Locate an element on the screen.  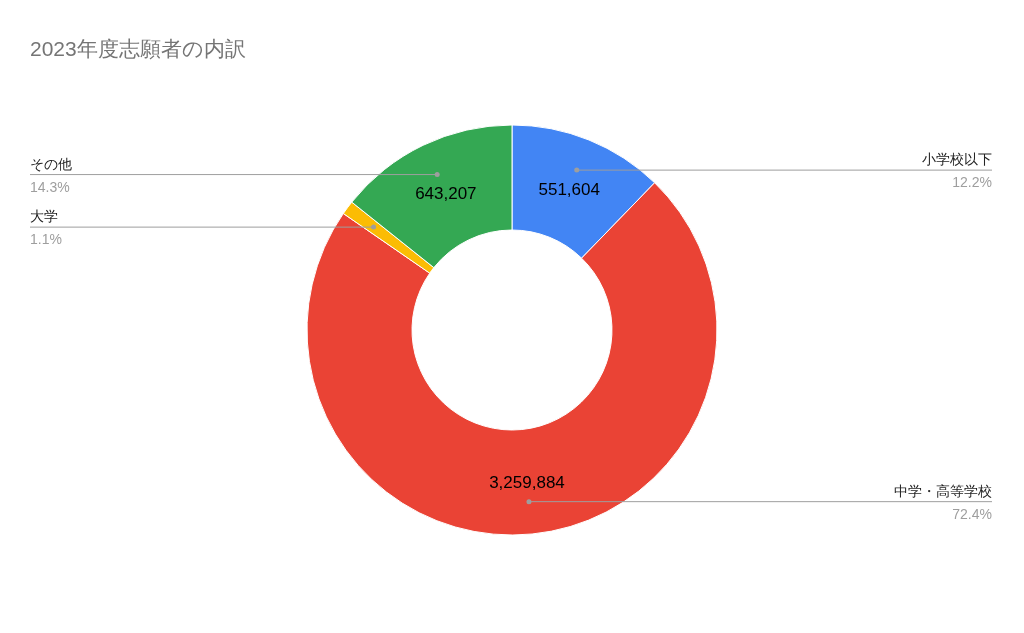
text: 12.2% is located at coordinates (972, 182).